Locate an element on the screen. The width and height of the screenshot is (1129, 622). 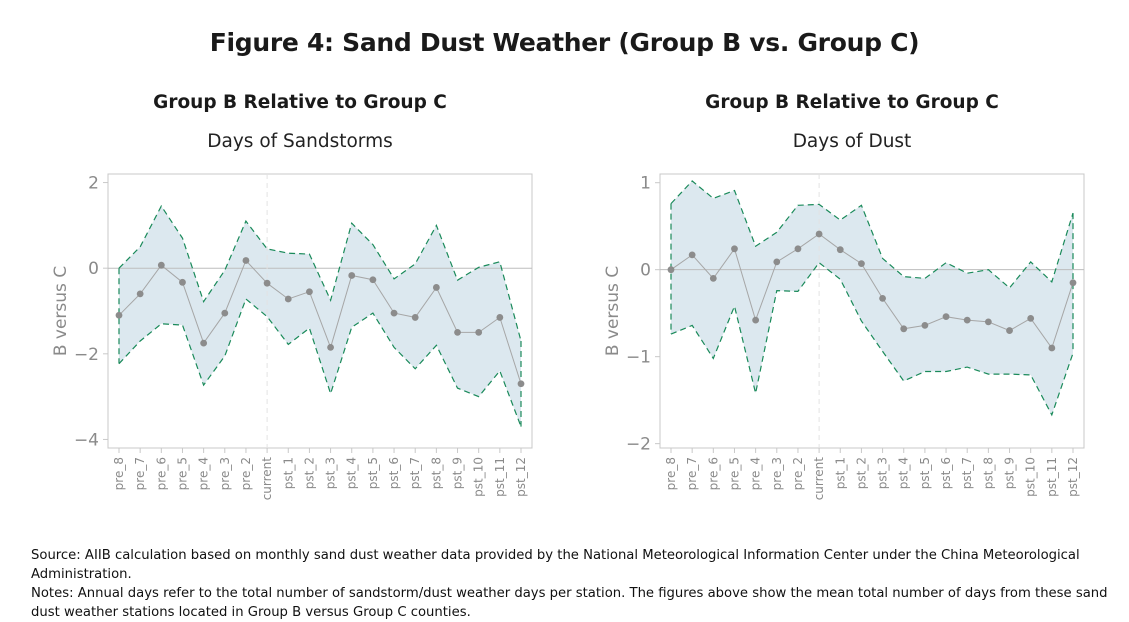
confidence-band is located at coordinates (320, 316).